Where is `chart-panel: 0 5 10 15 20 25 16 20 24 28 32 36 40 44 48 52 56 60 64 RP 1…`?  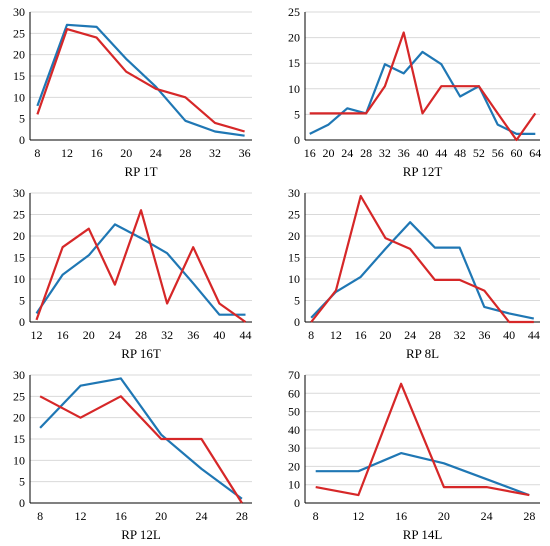
chart-panel: 0 5 10 15 20 25 16 20 24 28 32 36 40 44 48 52 56 60 64 RP 1… is located at coordinates (414, 92).